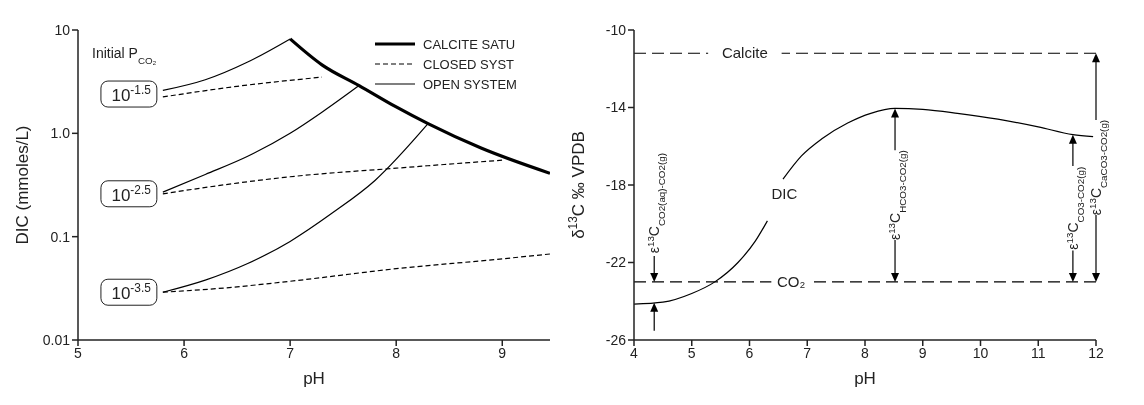 The image size is (1144, 405). What do you see at coordinates (56, 339) in the screenshot?
I see `y-tick-label: 0.01` at bounding box center [56, 339].